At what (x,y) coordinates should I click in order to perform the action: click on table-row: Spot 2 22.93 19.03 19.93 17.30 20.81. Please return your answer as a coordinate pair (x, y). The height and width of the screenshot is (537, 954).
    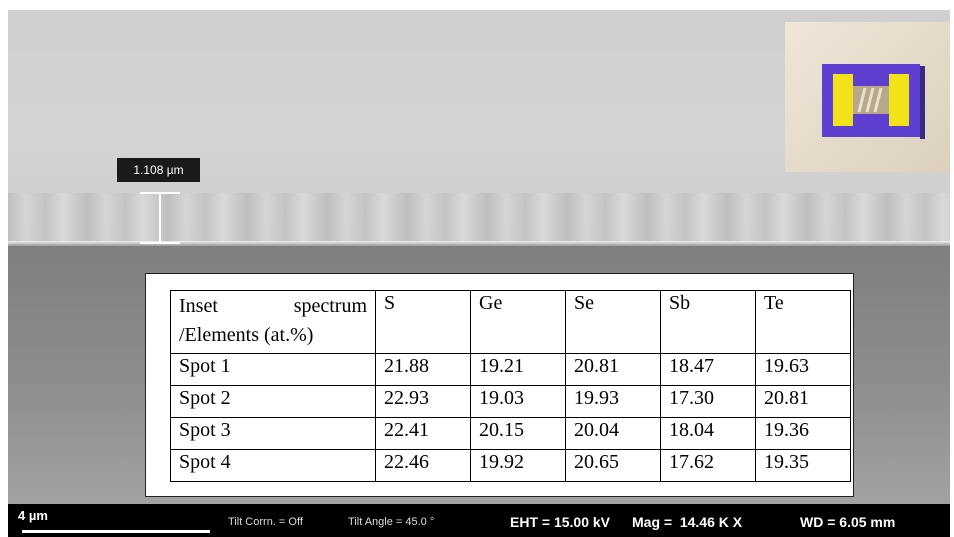
    Looking at the image, I should click on (510, 401).